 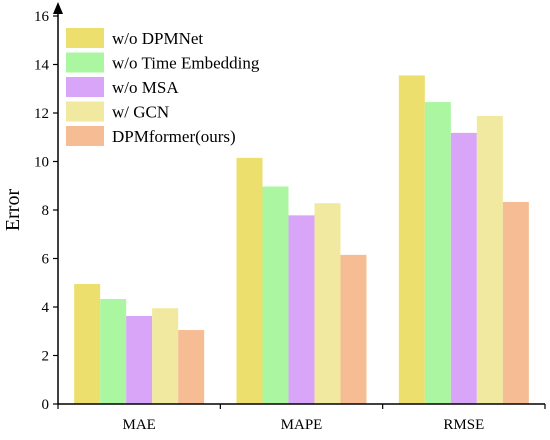 I want to click on y-tick-label: 10, so click(x=41, y=163).